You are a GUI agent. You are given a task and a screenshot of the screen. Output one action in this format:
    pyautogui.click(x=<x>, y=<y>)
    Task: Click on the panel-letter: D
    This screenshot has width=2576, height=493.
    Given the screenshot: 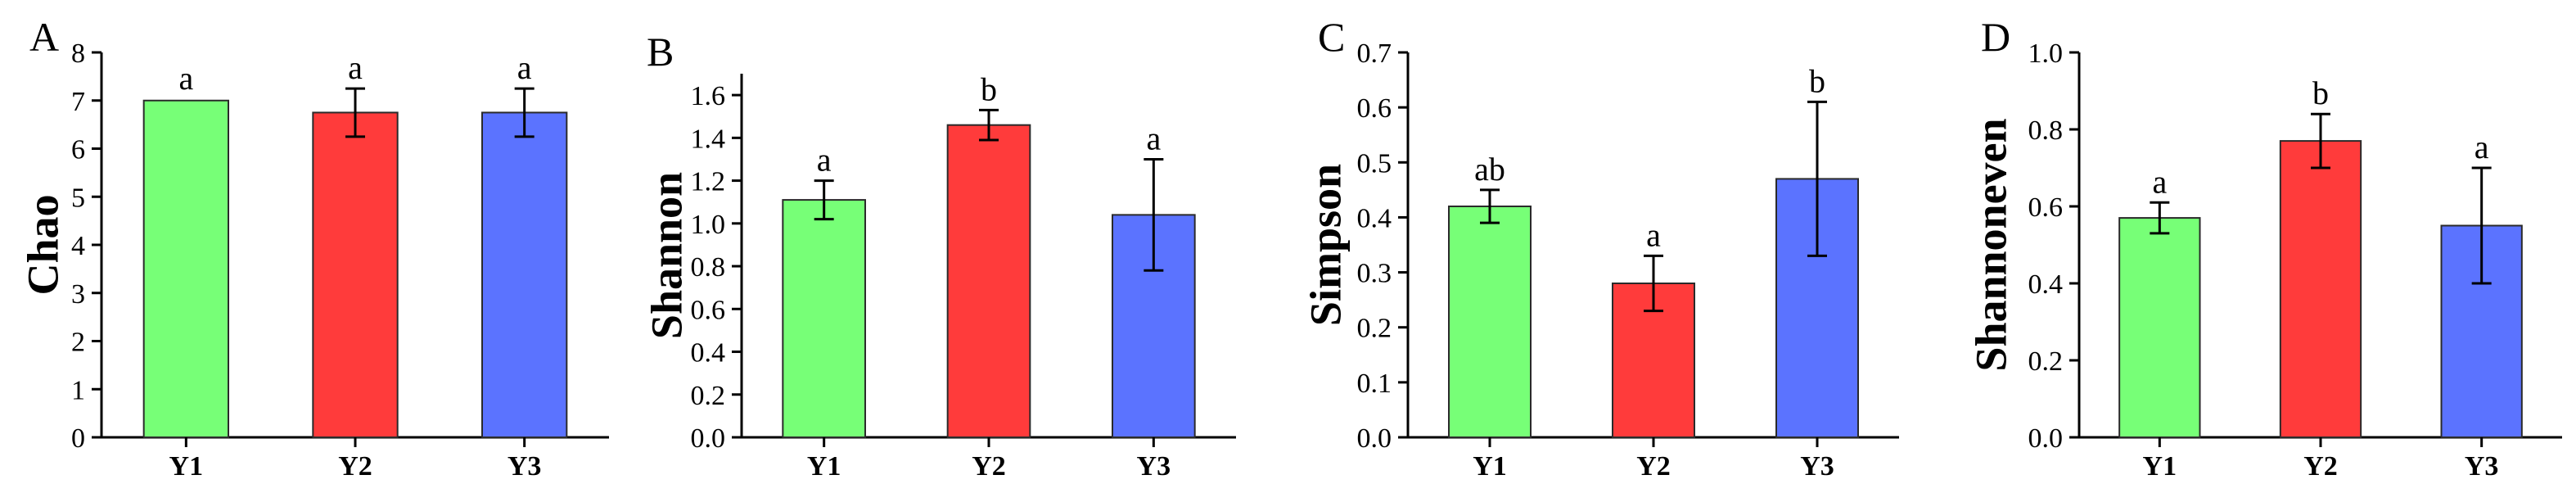 What is the action you would take?
    pyautogui.click(x=1995, y=37)
    